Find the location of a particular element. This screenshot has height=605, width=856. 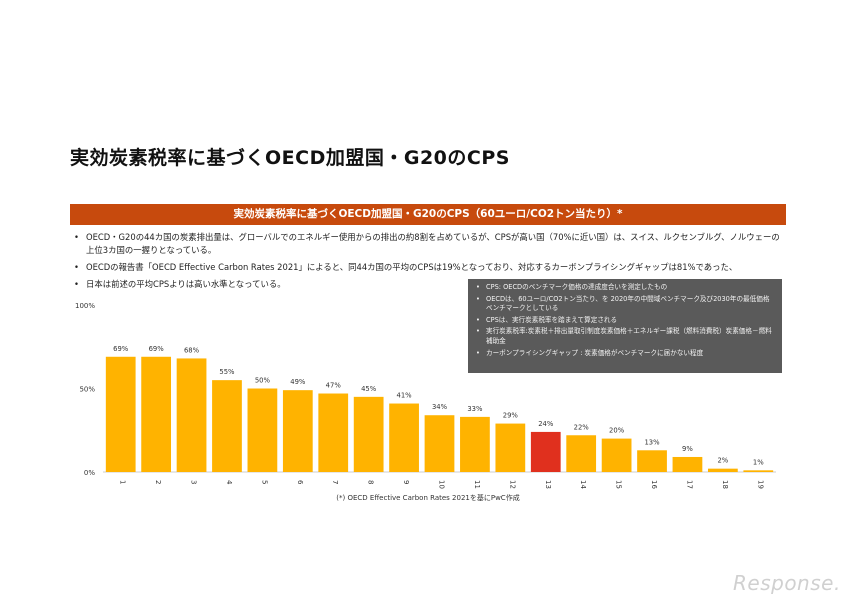

y-tick-label: 50% is located at coordinates (87, 390).